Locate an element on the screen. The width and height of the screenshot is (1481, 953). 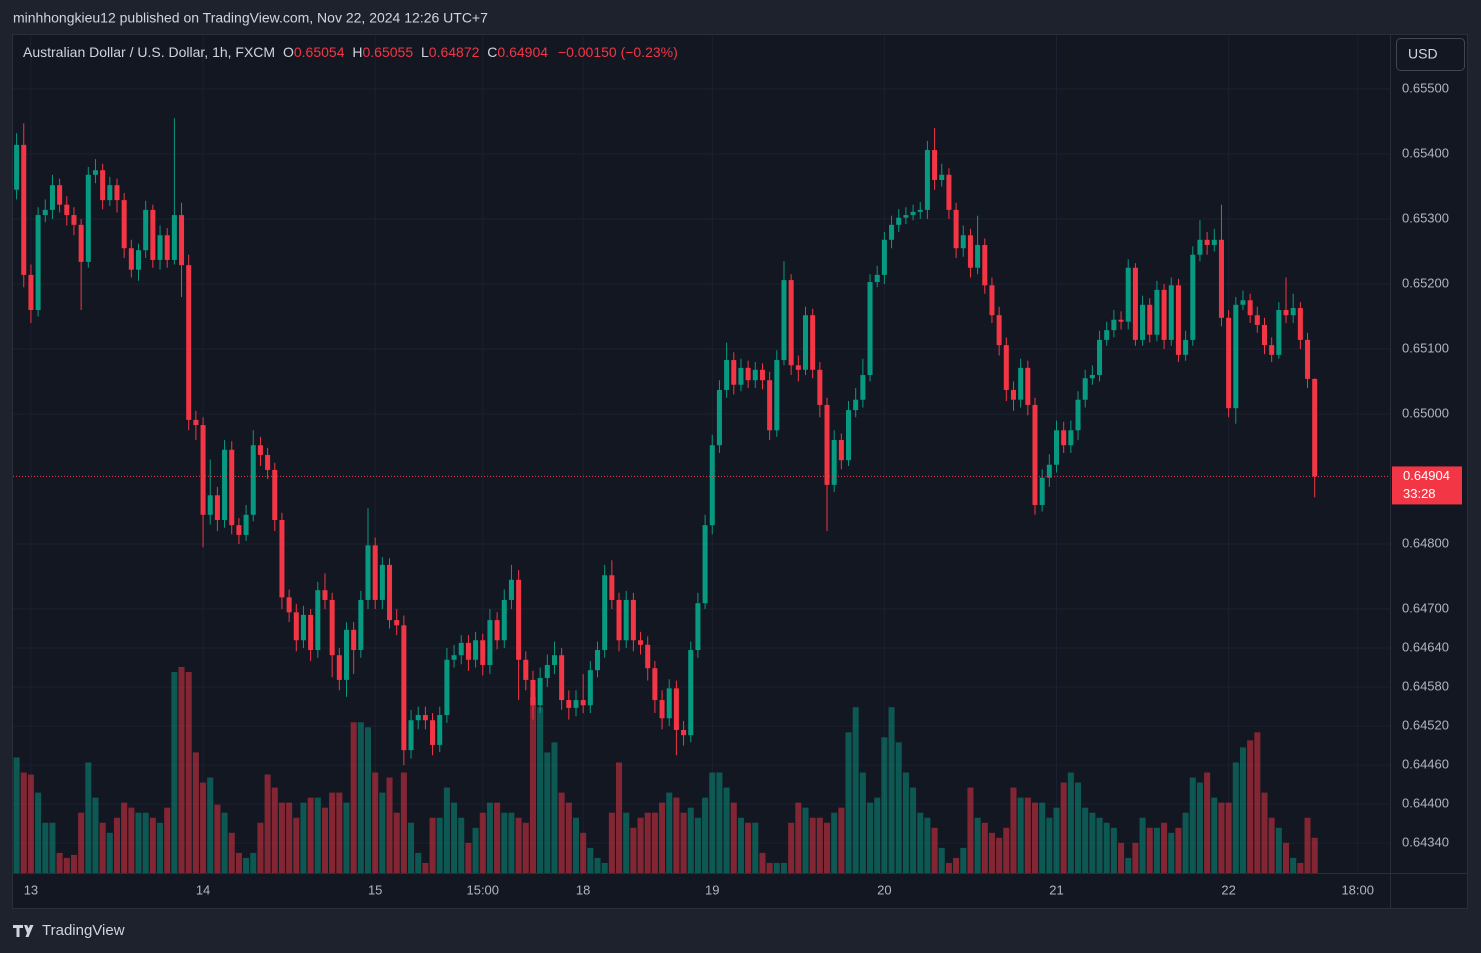
x-tick-label: 18 is located at coordinates (583, 889).